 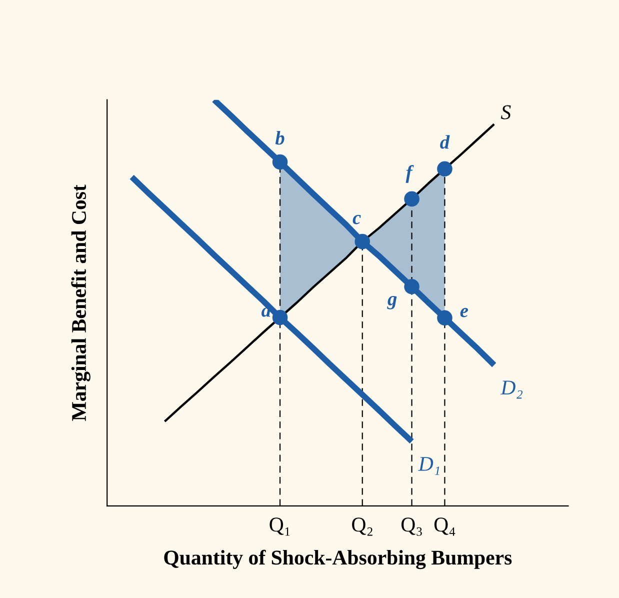 I want to click on annotation: b, so click(x=279, y=137).